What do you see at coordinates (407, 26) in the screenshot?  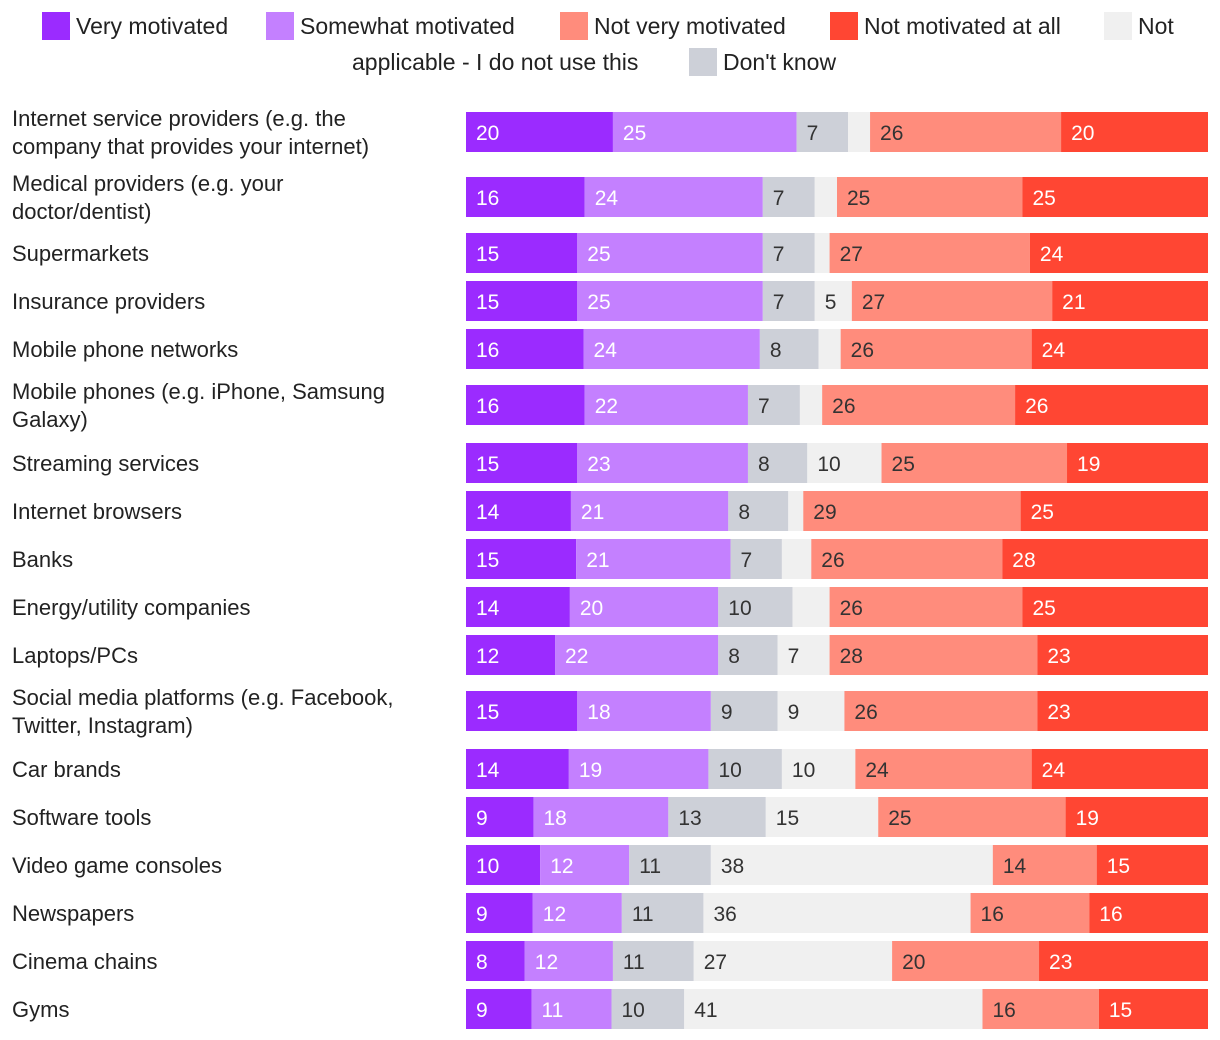 I see `legend-label: Somewhat motivated` at bounding box center [407, 26].